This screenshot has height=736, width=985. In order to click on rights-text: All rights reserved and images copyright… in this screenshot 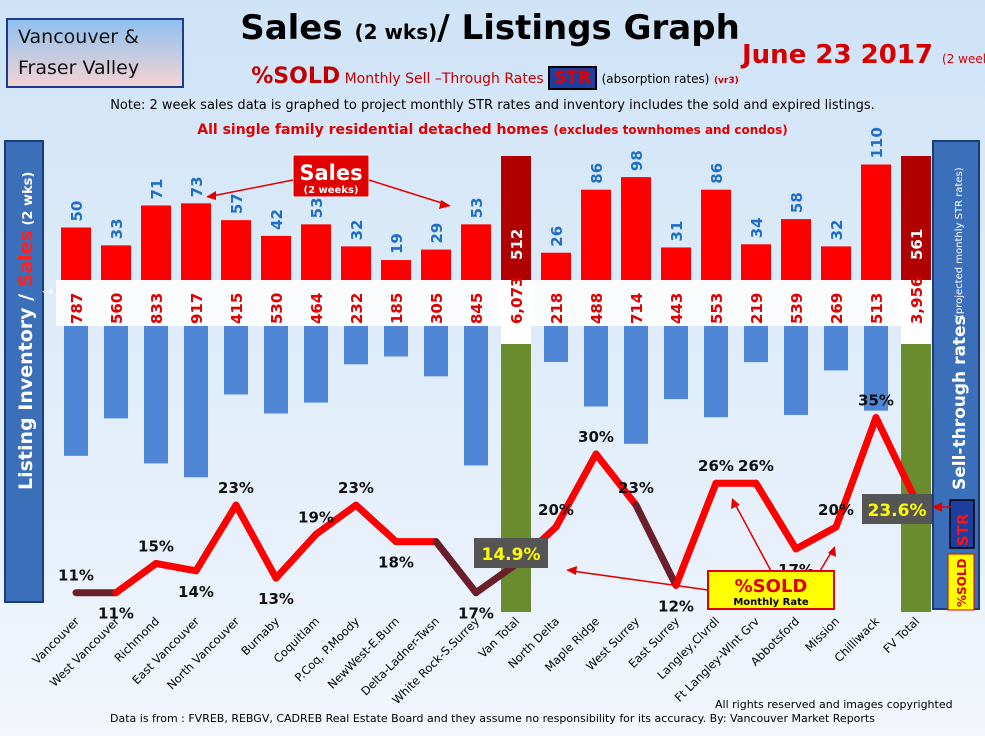, I will do `click(834, 704)`.